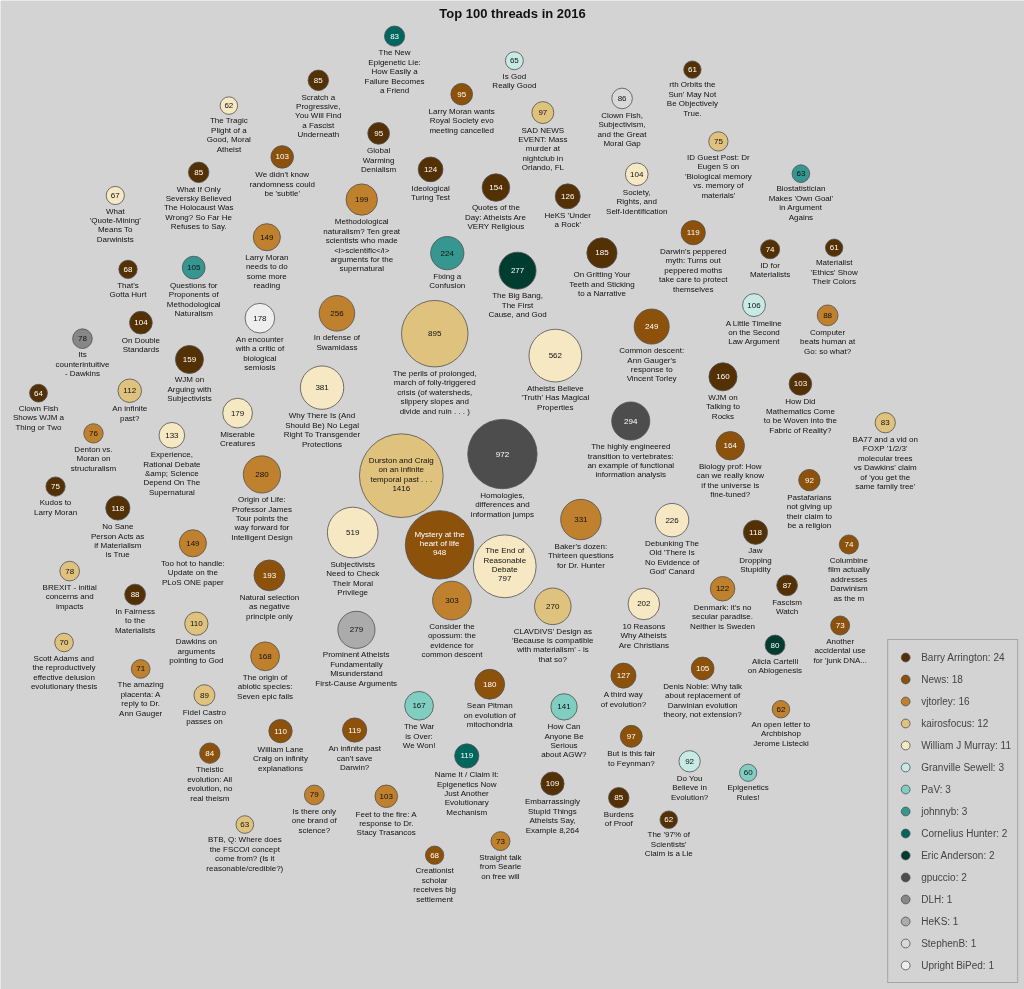 Image resolution: width=1024 pixels, height=989 pixels. I want to click on category-label: Fidel Castro passes on, so click(204, 717).